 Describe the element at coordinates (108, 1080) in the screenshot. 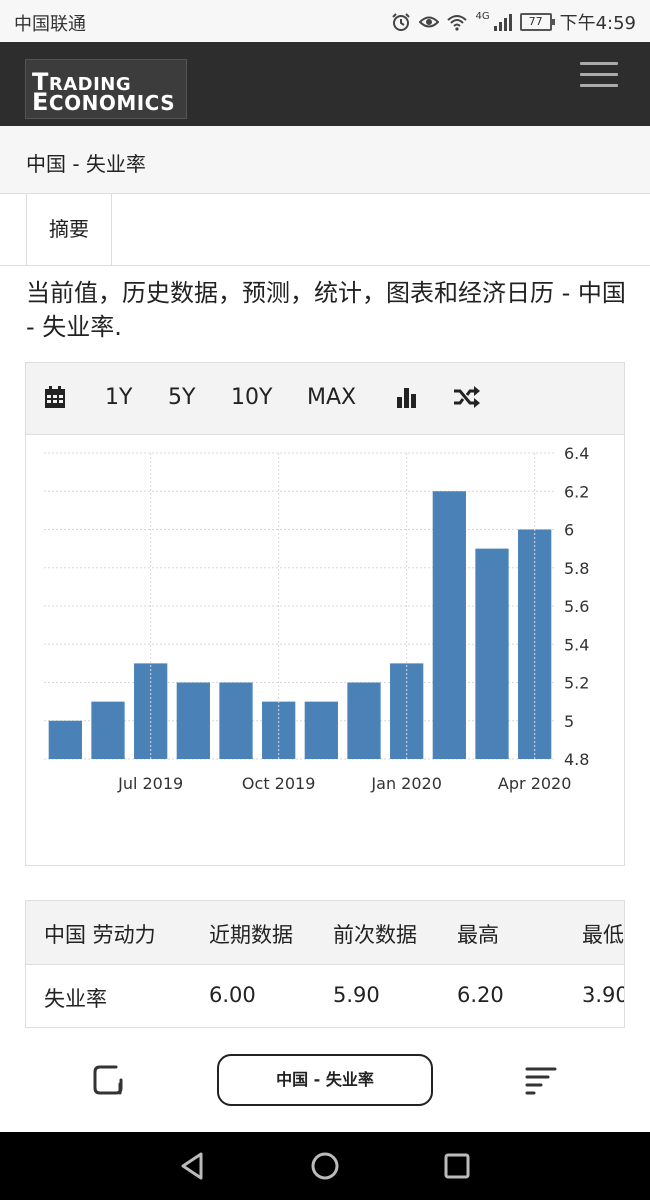

I see `tabs-icon` at that location.